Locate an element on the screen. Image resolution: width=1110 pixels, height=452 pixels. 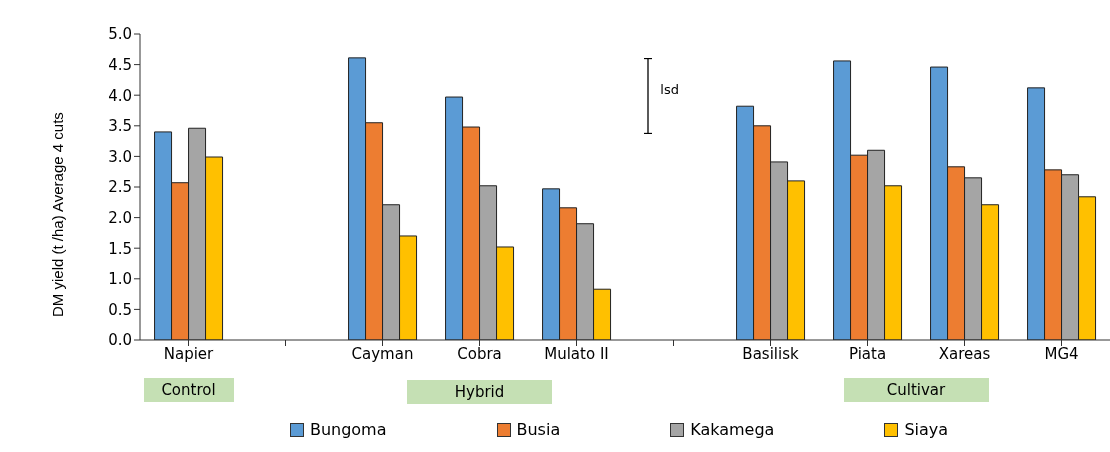
text: Cultivar is located at coordinates (916, 390).